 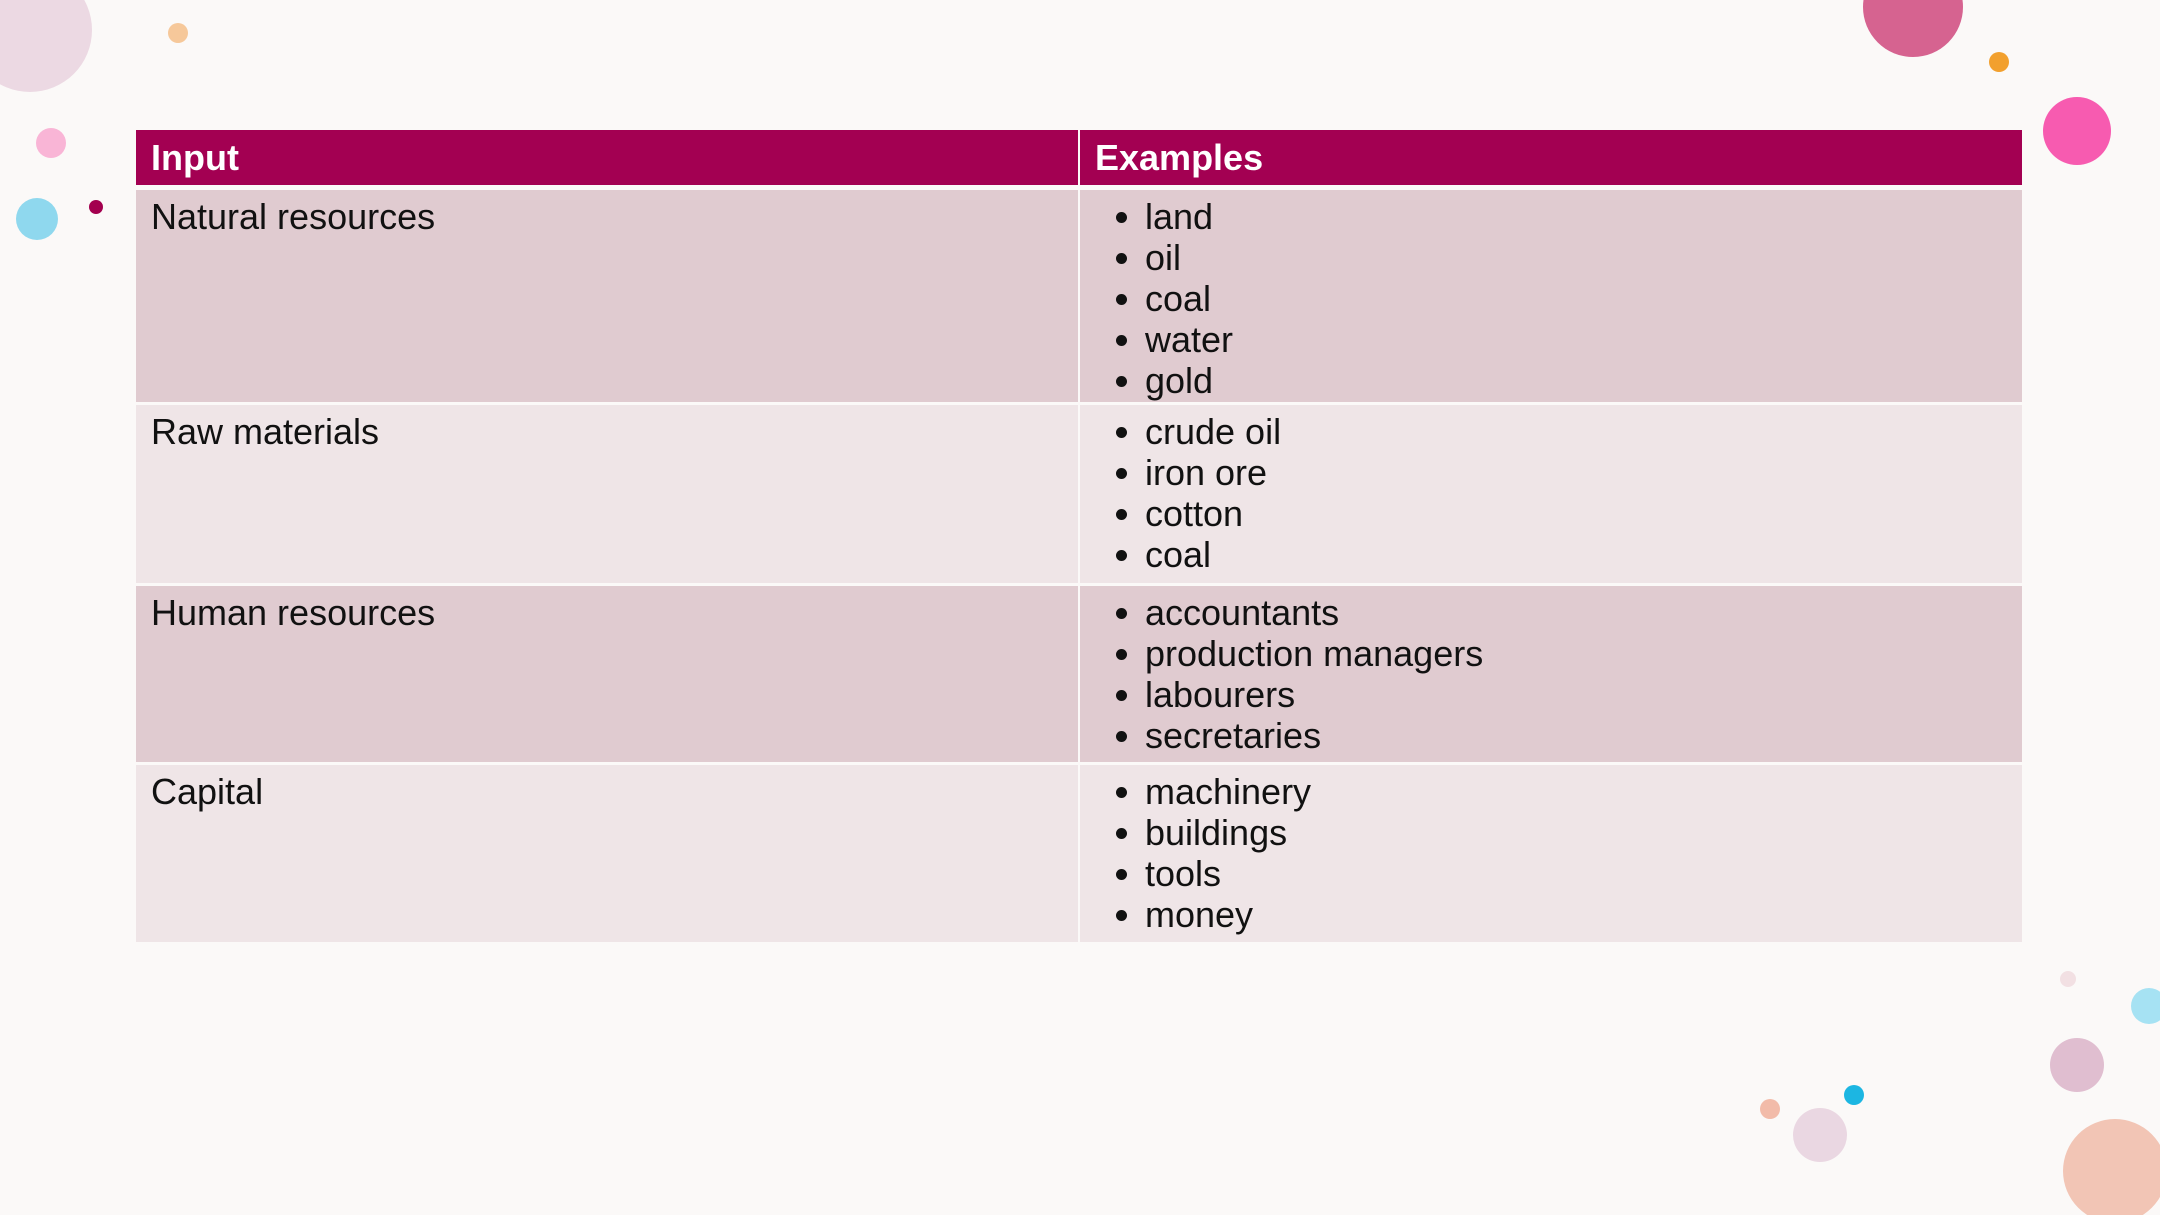 I want to click on examples-list: crude oiliron orecottoncoal, so click(x=1551, y=493).